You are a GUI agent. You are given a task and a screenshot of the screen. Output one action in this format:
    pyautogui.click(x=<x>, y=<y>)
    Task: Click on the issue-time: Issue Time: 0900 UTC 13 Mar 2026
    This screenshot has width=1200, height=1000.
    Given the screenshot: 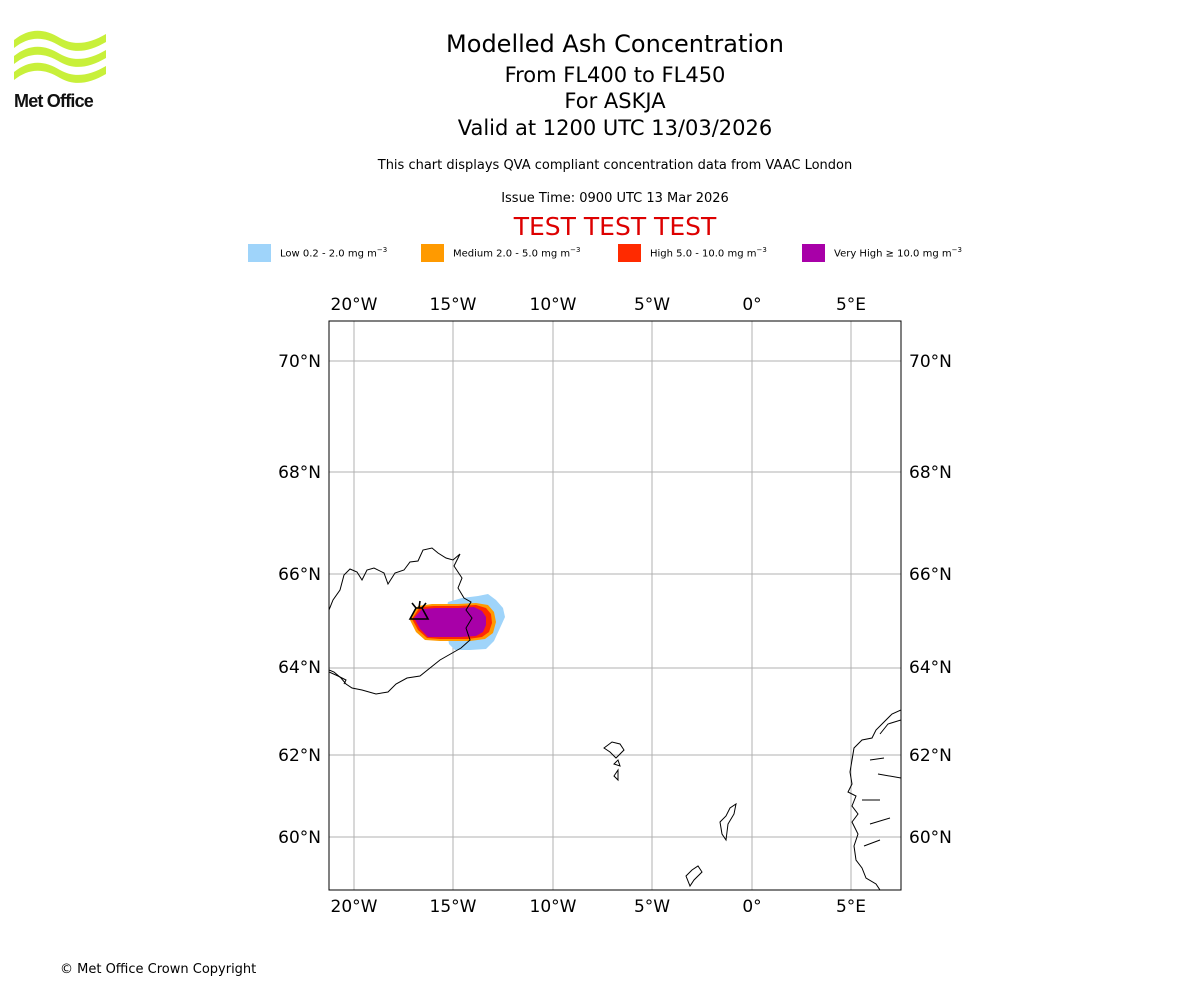 What is the action you would take?
    pyautogui.click(x=615, y=198)
    